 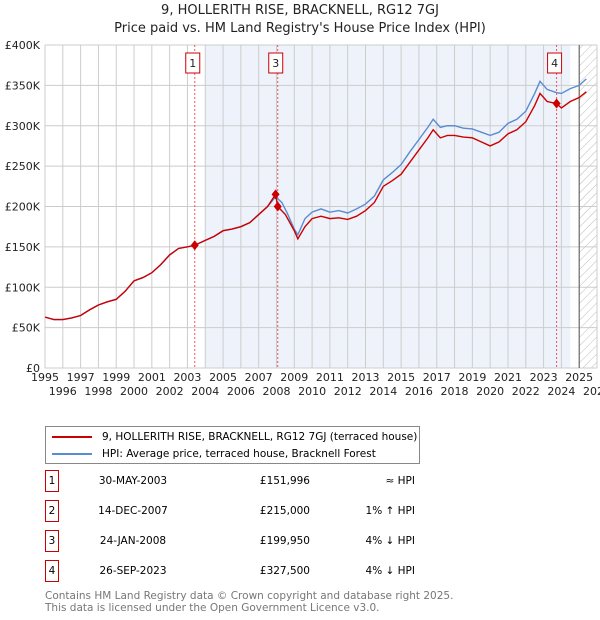 What do you see at coordinates (284, 541) in the screenshot?
I see `sale-price: £199,950` at bounding box center [284, 541].